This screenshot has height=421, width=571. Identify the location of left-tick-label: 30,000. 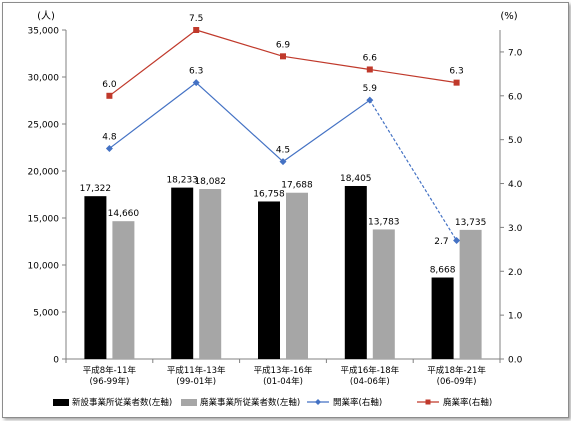
(44, 79).